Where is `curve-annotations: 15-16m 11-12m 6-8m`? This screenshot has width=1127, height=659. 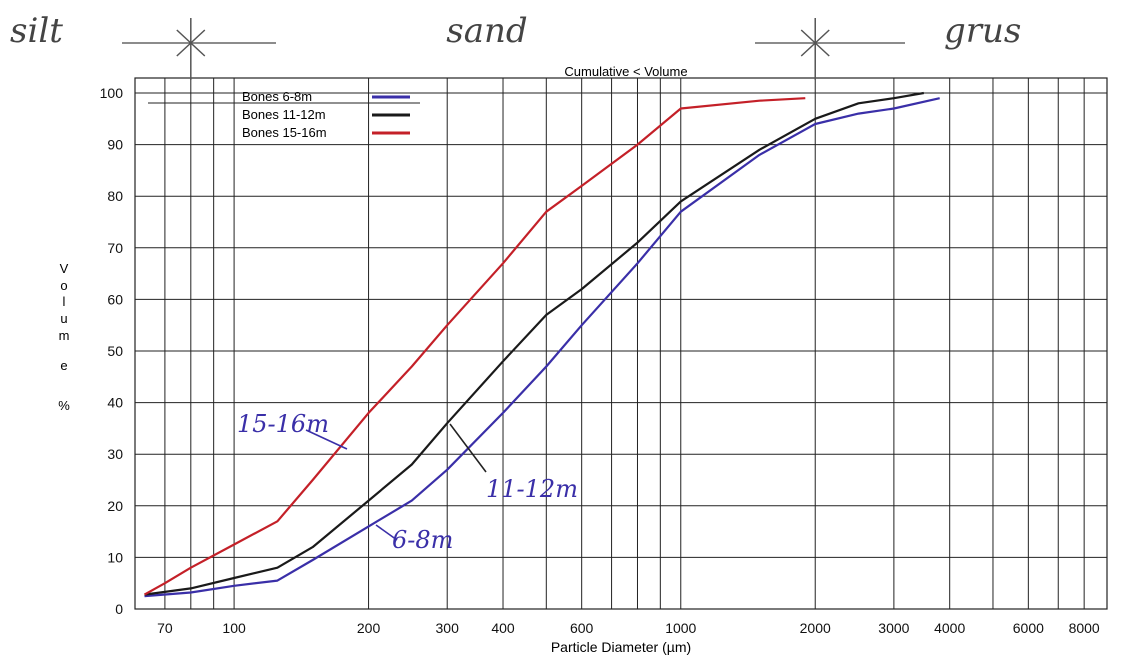
curve-annotations: 15-16m 11-12m 6-8m is located at coordinates (407, 482).